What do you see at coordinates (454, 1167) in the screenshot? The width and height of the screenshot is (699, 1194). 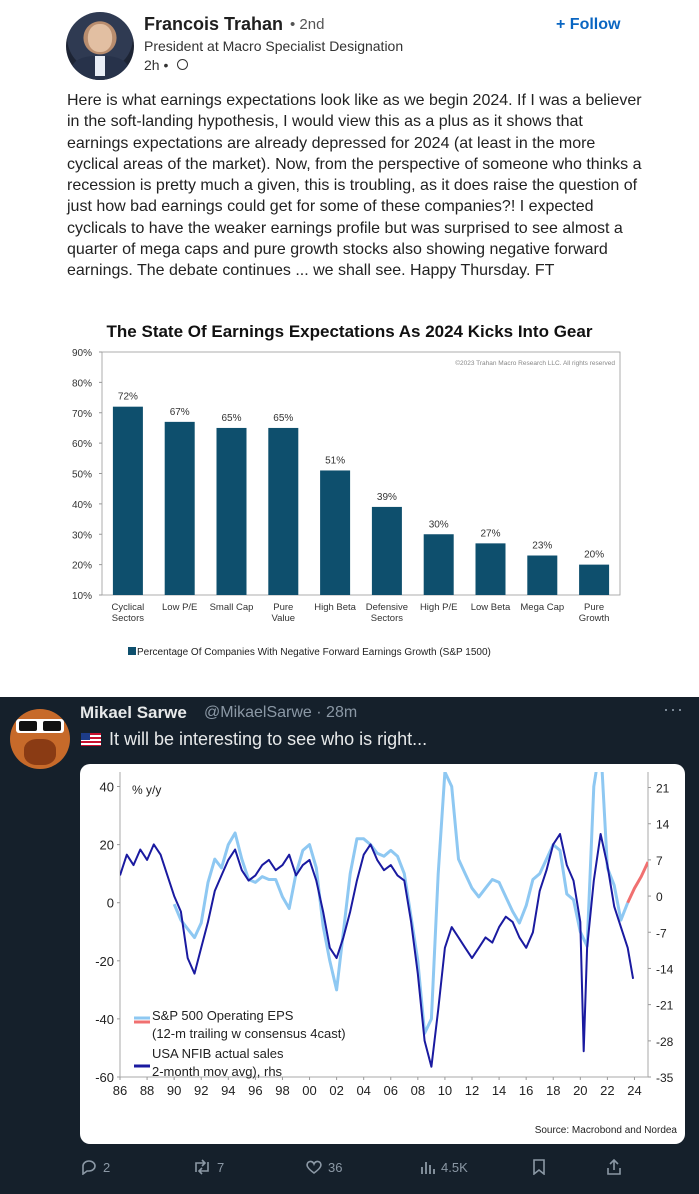 I see `view-count: 4.5K` at bounding box center [454, 1167].